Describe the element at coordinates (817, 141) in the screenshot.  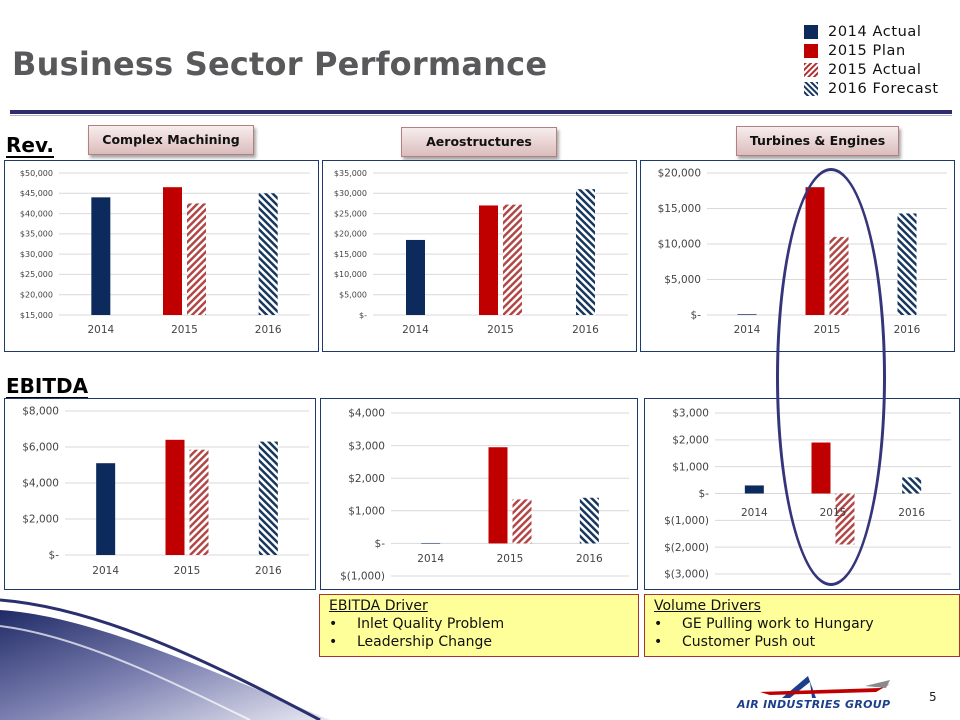
I see `sector-label-turbines-engines: Turbines & Engines` at that location.